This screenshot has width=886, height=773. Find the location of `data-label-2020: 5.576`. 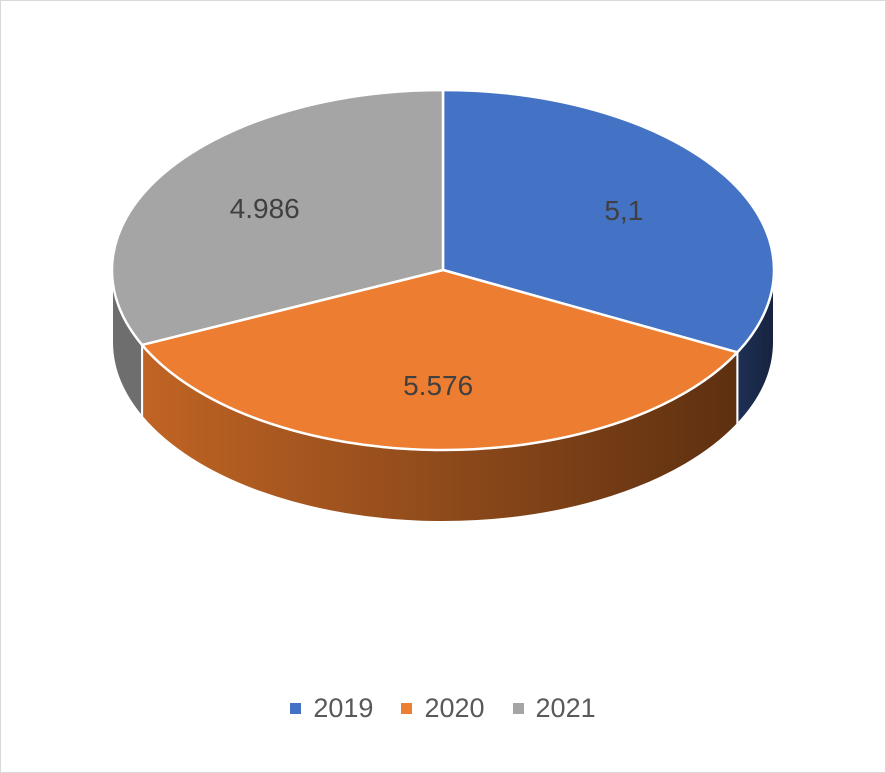

data-label-2020: 5.576 is located at coordinates (438, 385).